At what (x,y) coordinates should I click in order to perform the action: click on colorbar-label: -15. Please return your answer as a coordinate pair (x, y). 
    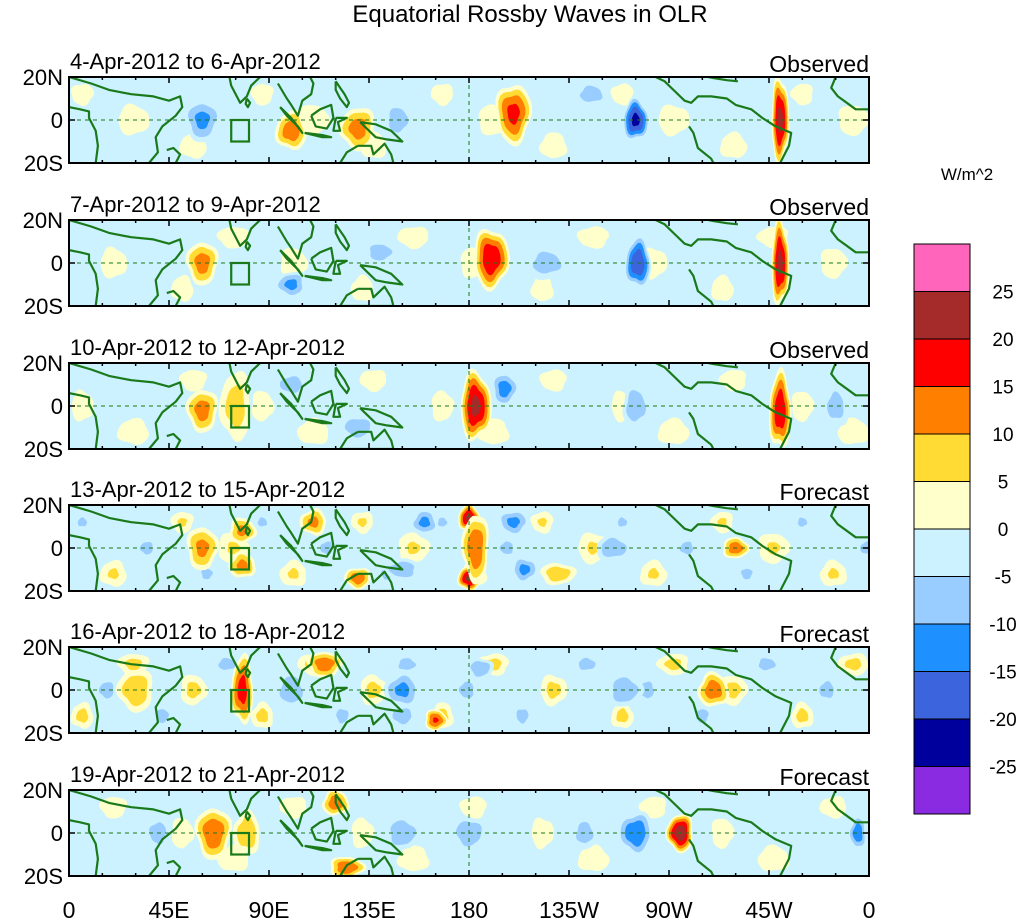
    Looking at the image, I should click on (1002, 673).